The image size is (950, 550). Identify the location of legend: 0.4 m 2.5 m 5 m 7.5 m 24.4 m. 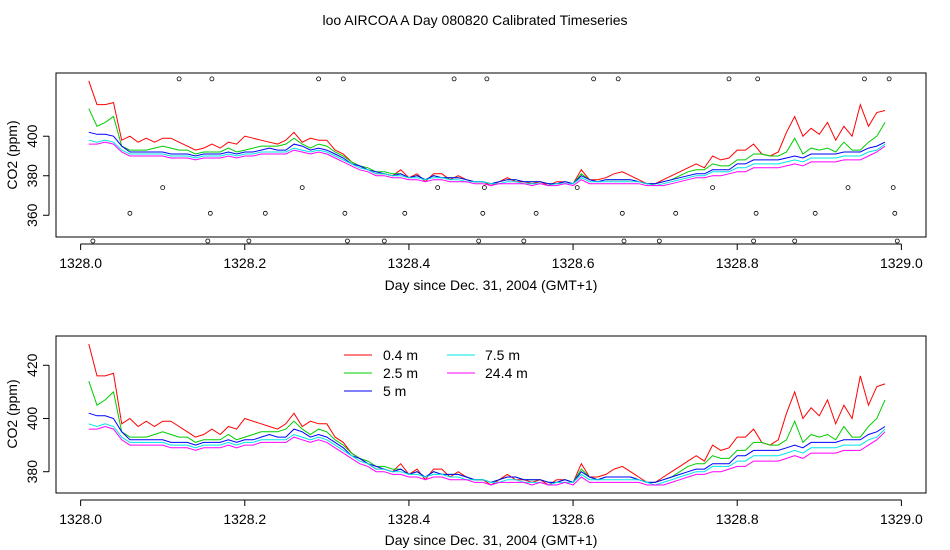
(436, 373).